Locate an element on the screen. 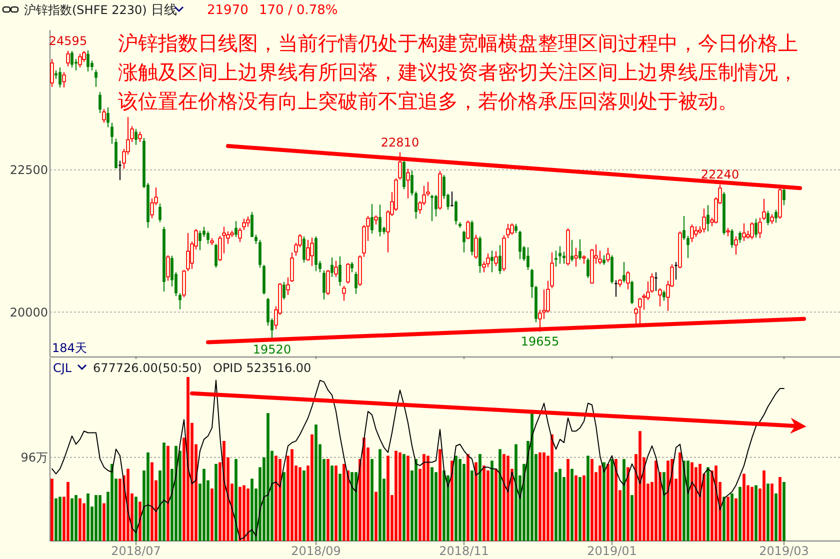  annotation: 涨触及区间上边界线有所回落，建议投资者密切关注区间上边界线压制情况， is located at coordinates (458, 72).